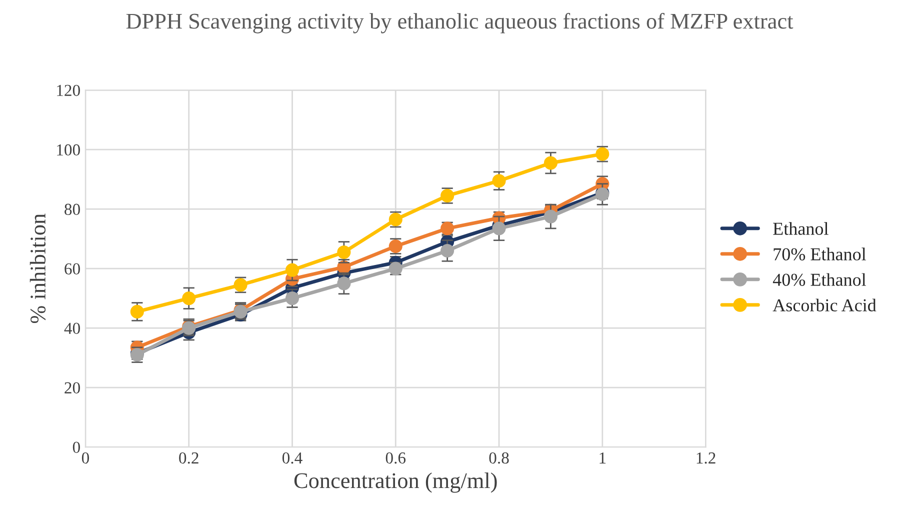 The image size is (919, 515). Describe the element at coordinates (76, 447) in the screenshot. I see `y-tick-label: 0` at that location.